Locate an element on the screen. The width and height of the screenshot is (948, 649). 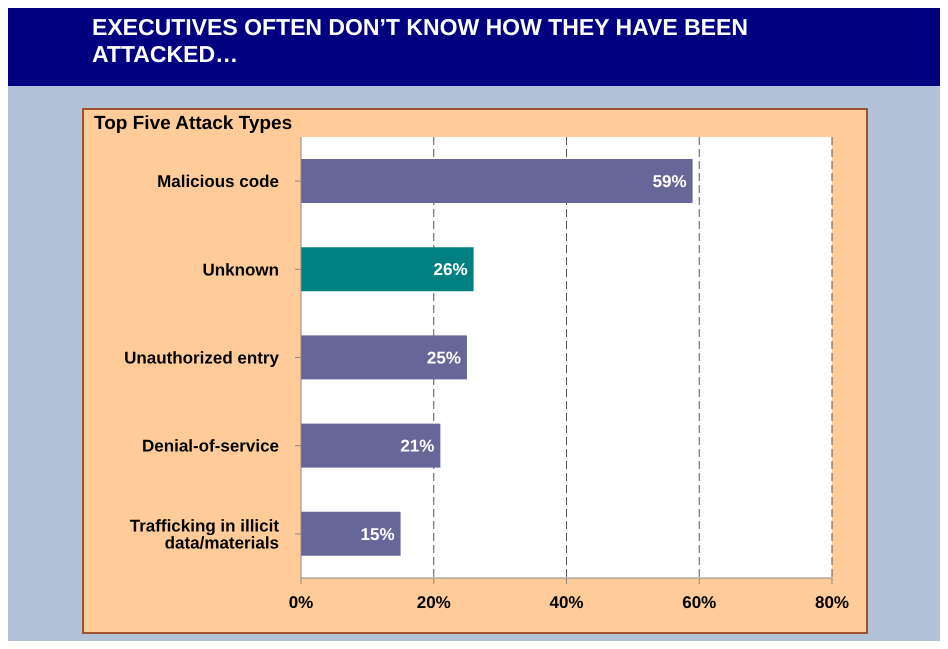
data-label: 26% is located at coordinates (451, 270).